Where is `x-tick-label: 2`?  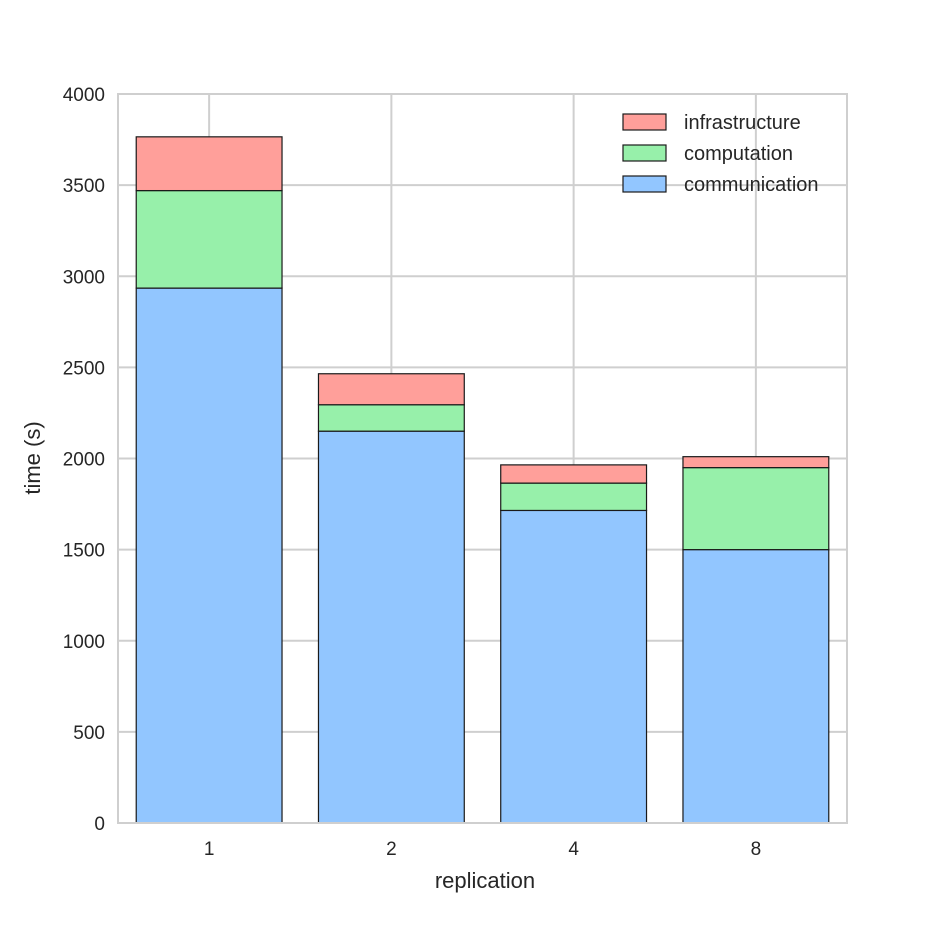 x-tick-label: 2 is located at coordinates (391, 849).